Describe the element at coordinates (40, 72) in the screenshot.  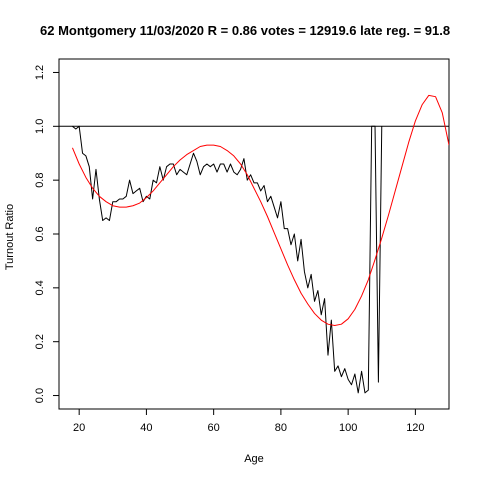
I see `y-tick-label-1.2: 1.2` at that location.